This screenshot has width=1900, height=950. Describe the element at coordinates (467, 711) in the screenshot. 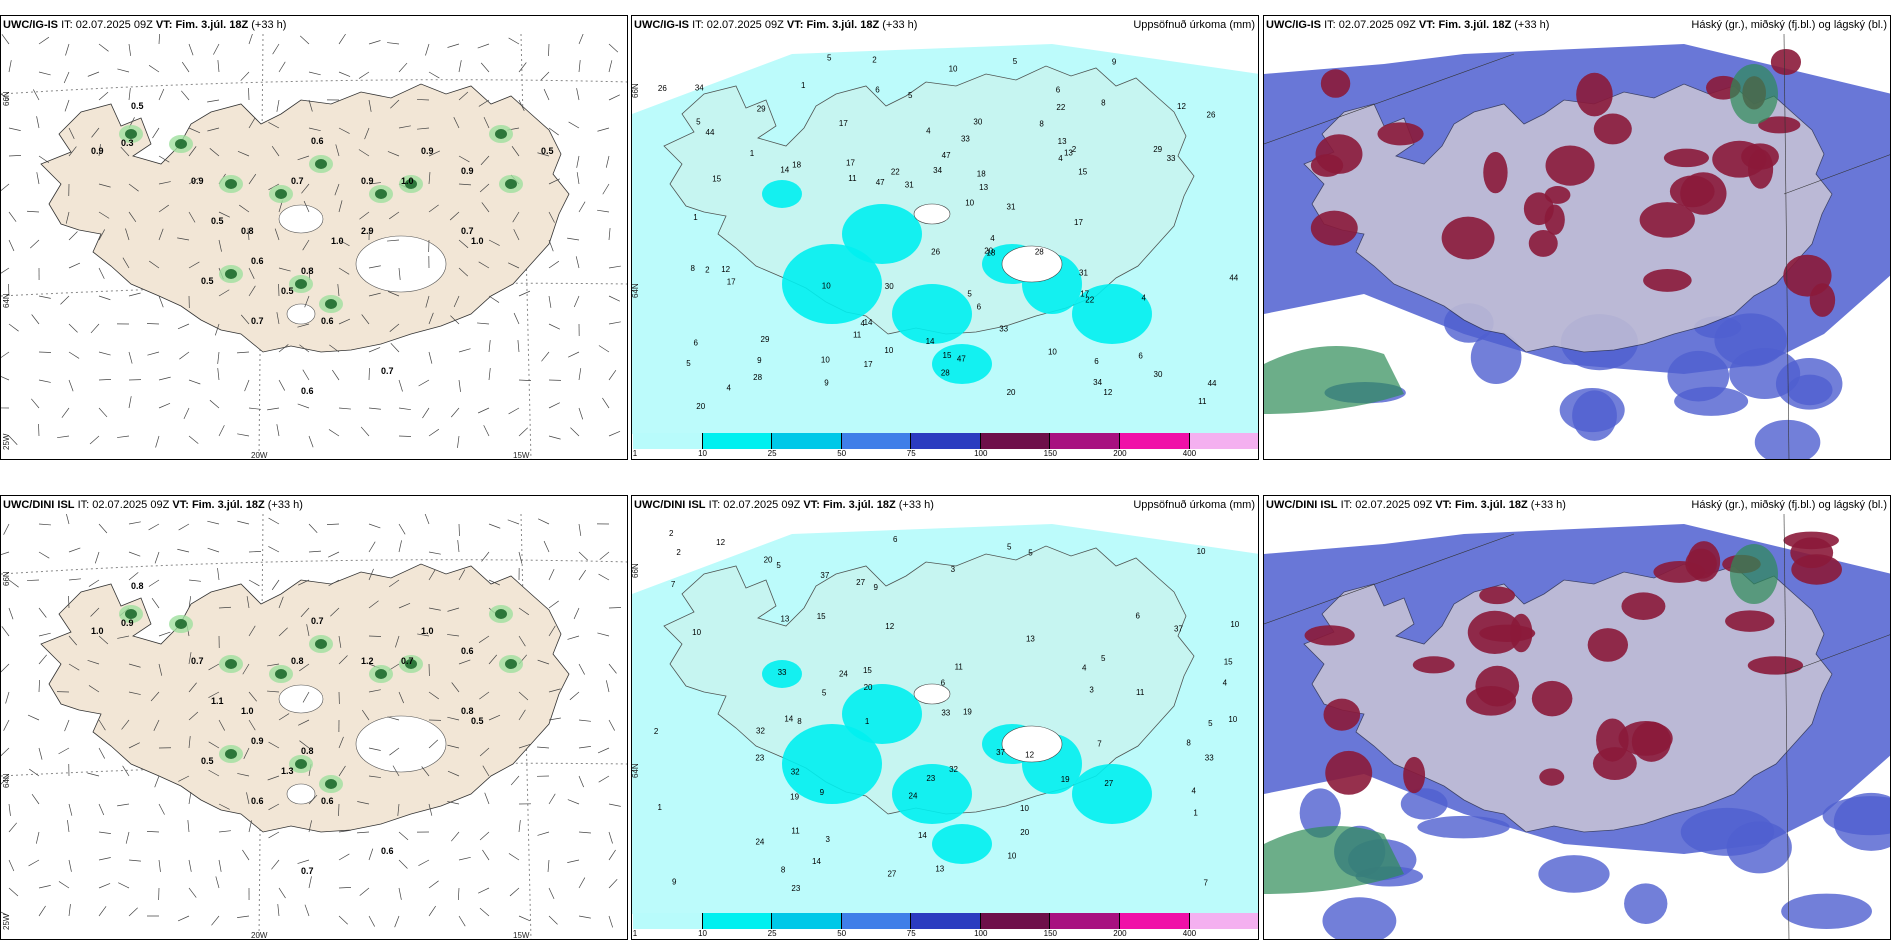

I see `wind-value: 0.8` at that location.